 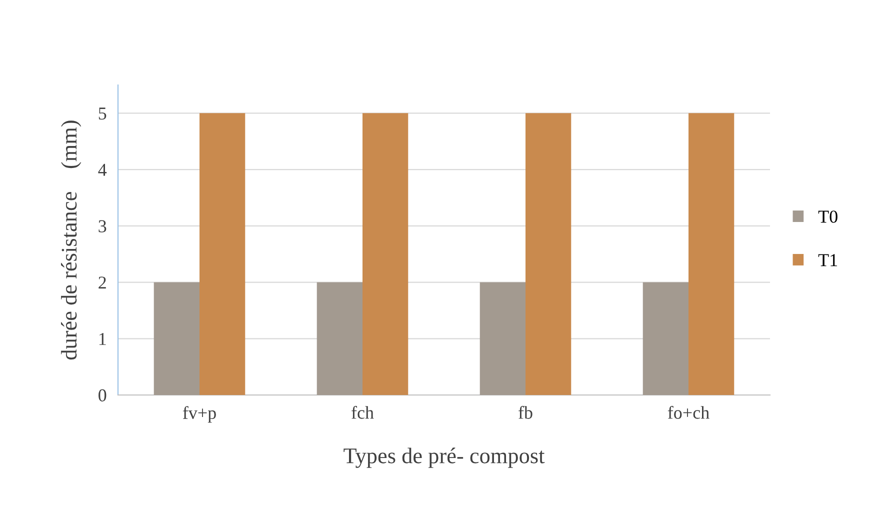 What do you see at coordinates (102, 226) in the screenshot?
I see `y-tick-label: 3` at bounding box center [102, 226].